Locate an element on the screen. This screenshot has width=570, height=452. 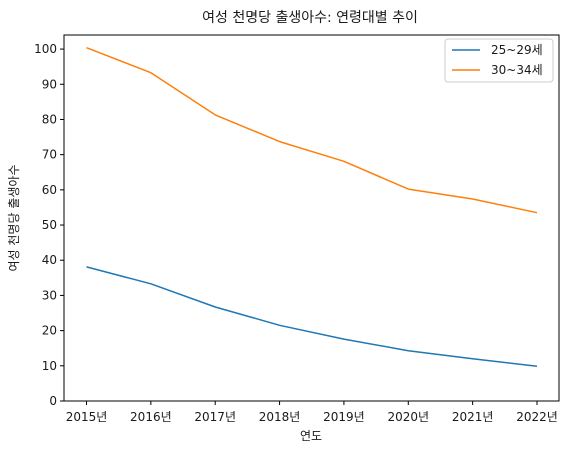
x-tick-label: 2018년 is located at coordinates (280, 417).